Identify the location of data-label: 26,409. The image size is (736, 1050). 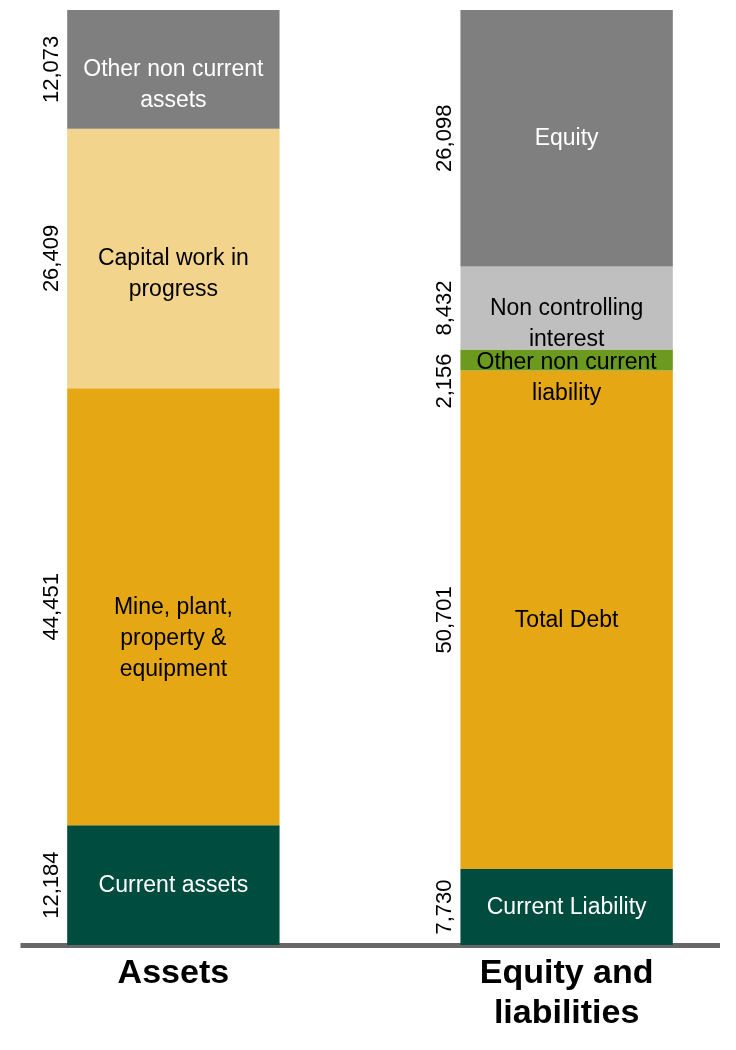
(51, 258).